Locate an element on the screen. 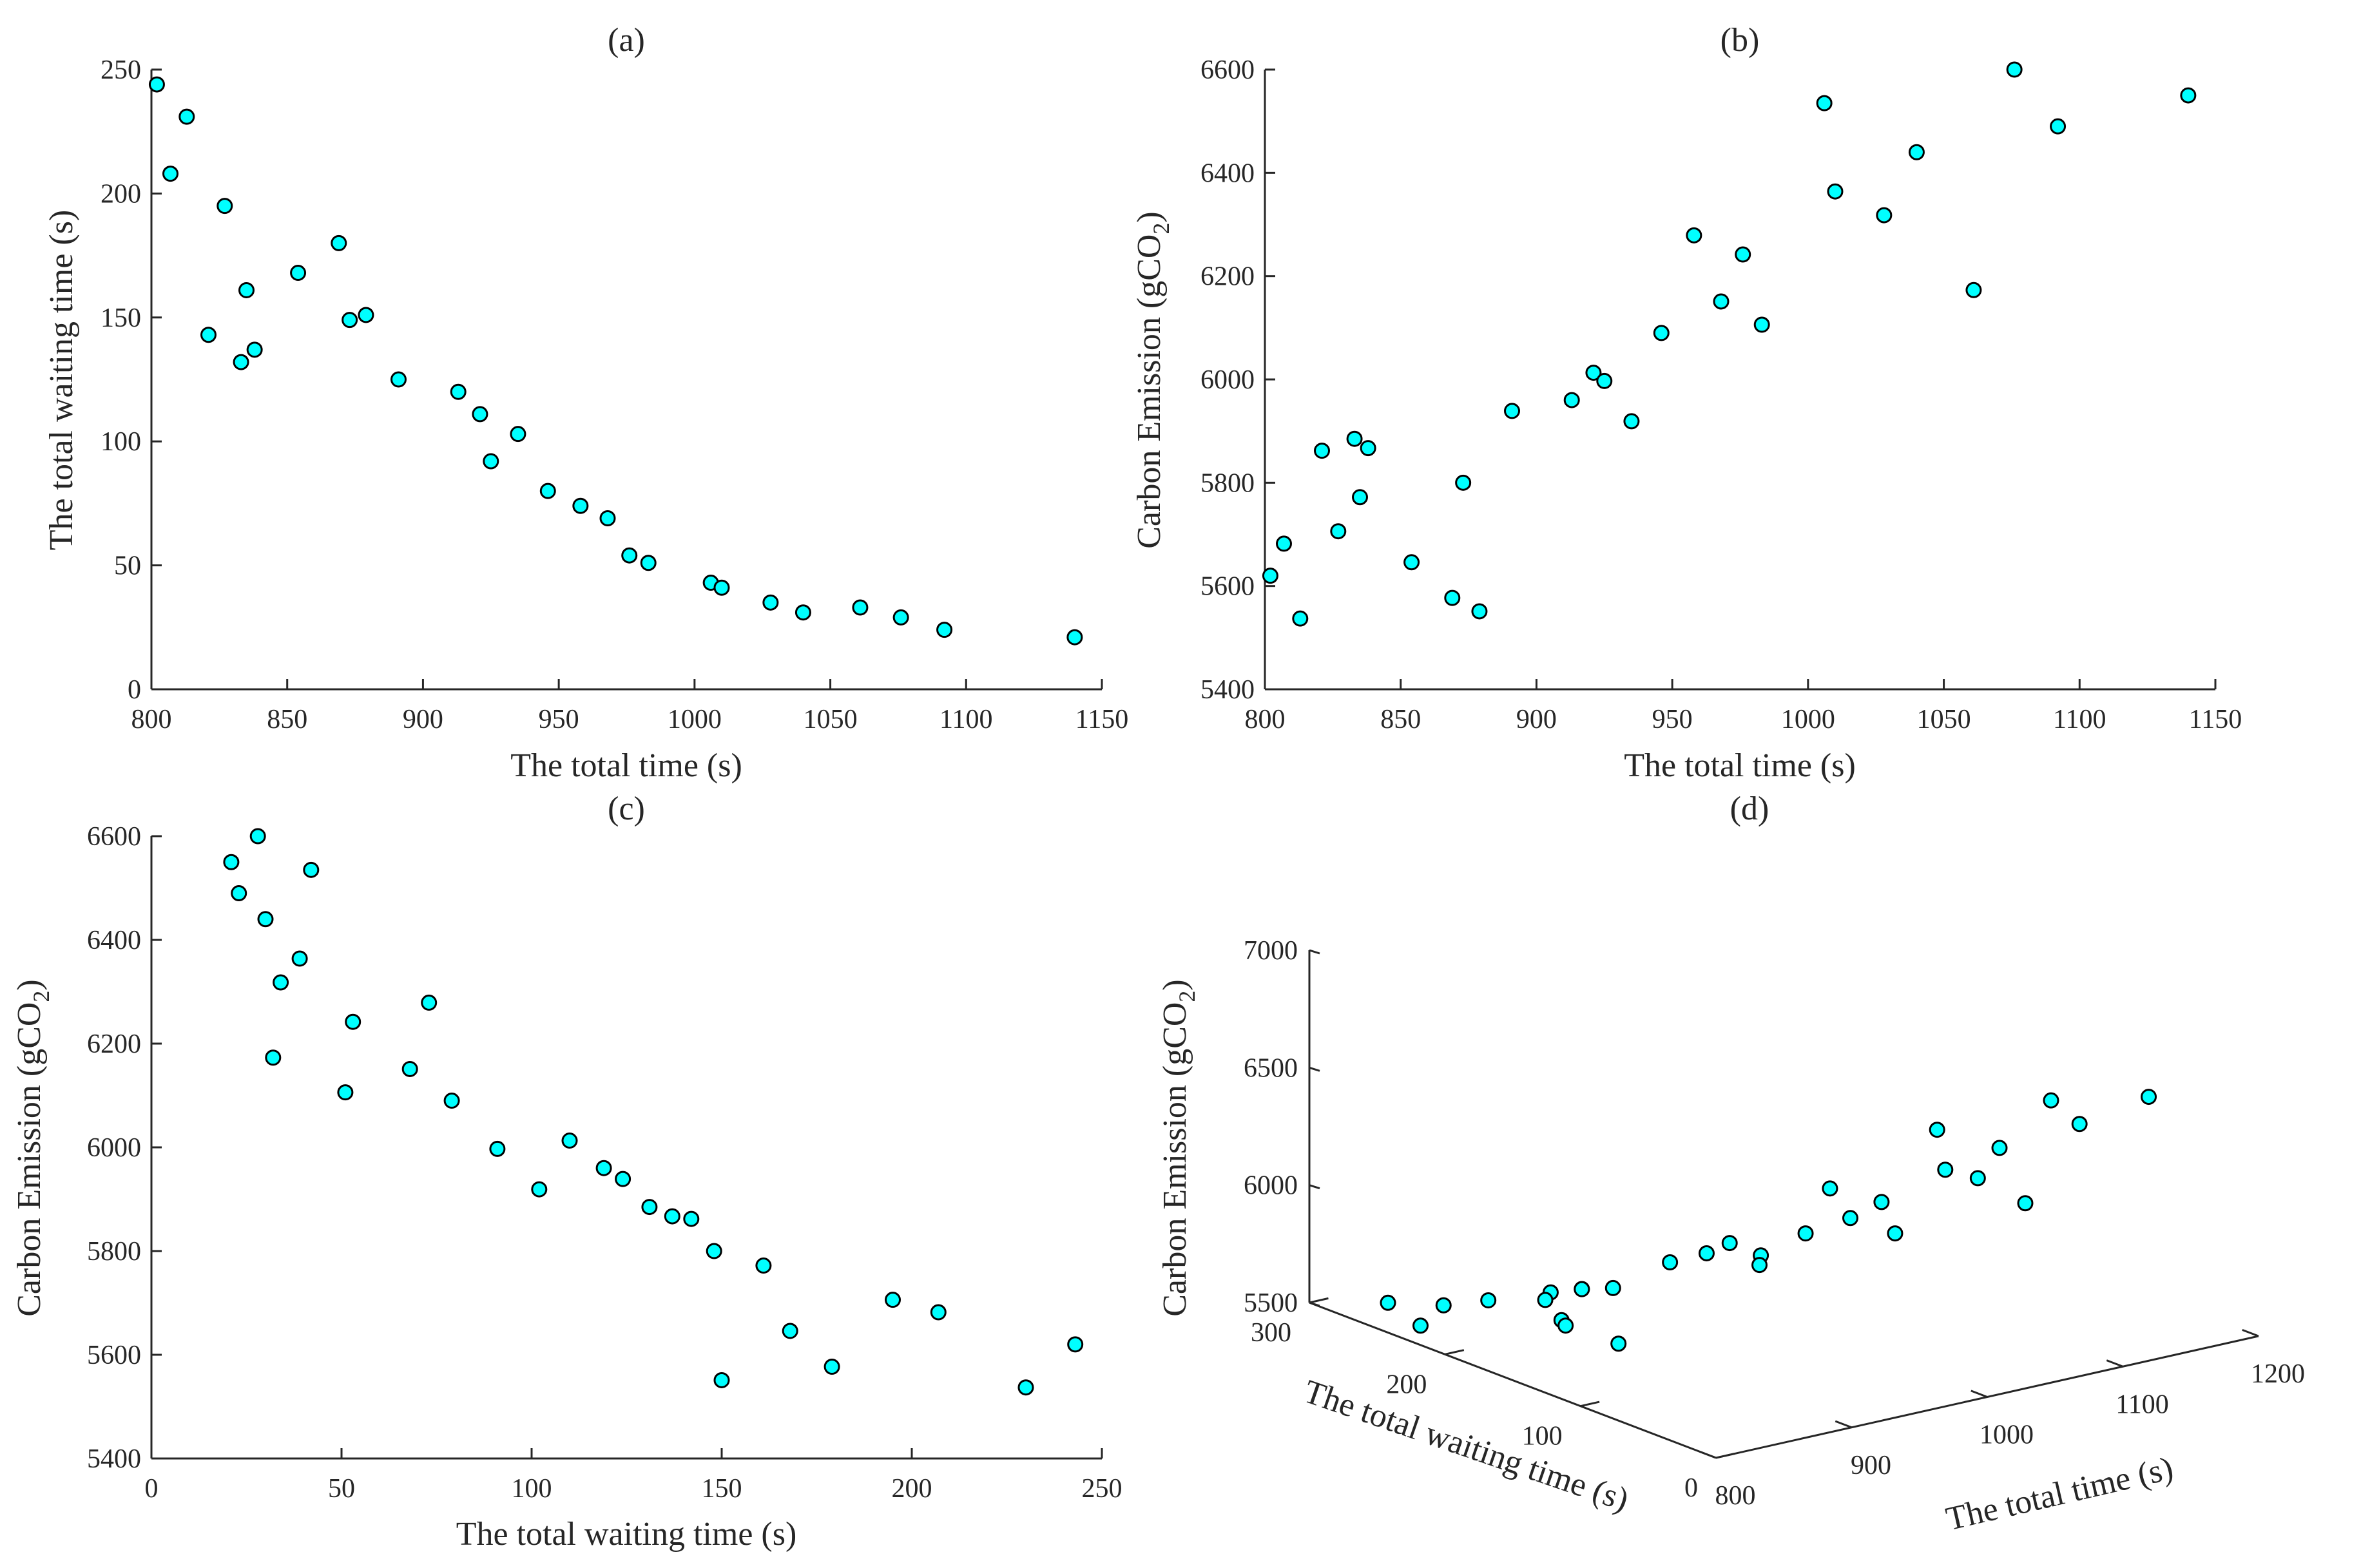 The height and width of the screenshot is (1568, 2361). panel-c-title: (c) is located at coordinates (626, 809).